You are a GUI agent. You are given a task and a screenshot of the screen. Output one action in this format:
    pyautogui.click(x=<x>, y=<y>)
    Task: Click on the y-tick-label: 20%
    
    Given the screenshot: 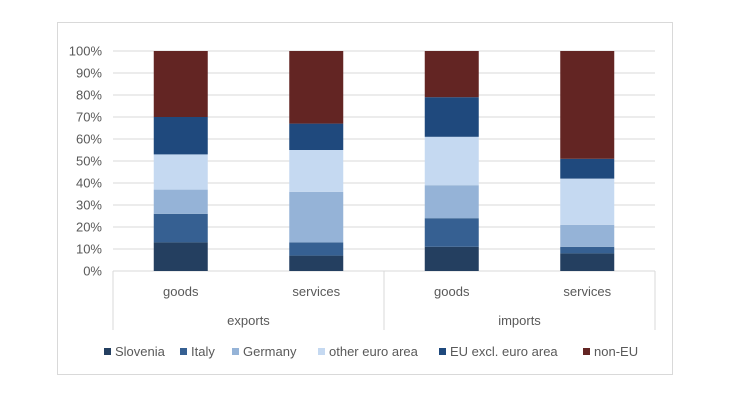 What is the action you would take?
    pyautogui.click(x=89, y=227)
    